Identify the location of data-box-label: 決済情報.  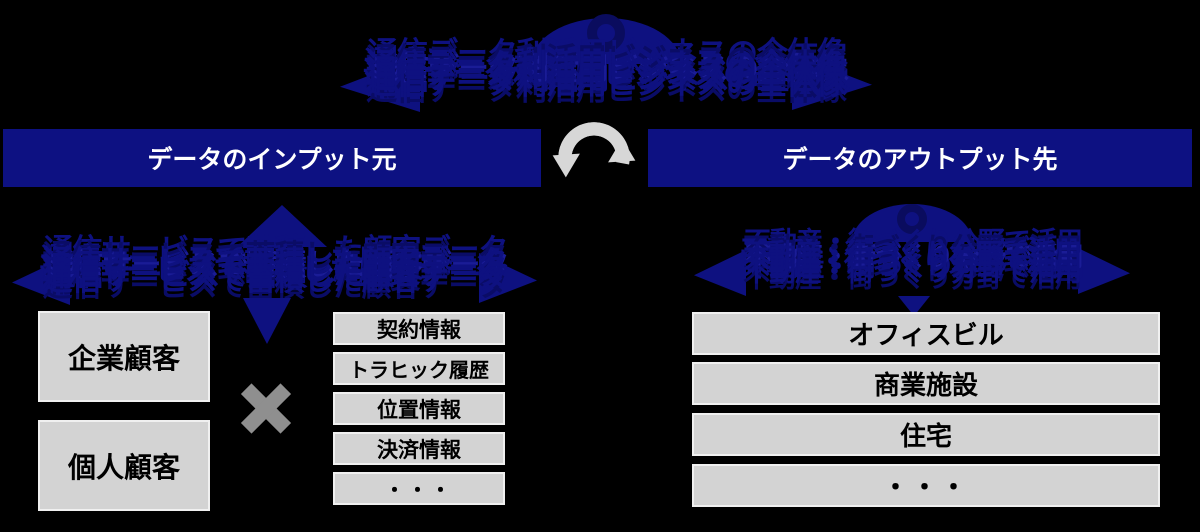
(419, 450).